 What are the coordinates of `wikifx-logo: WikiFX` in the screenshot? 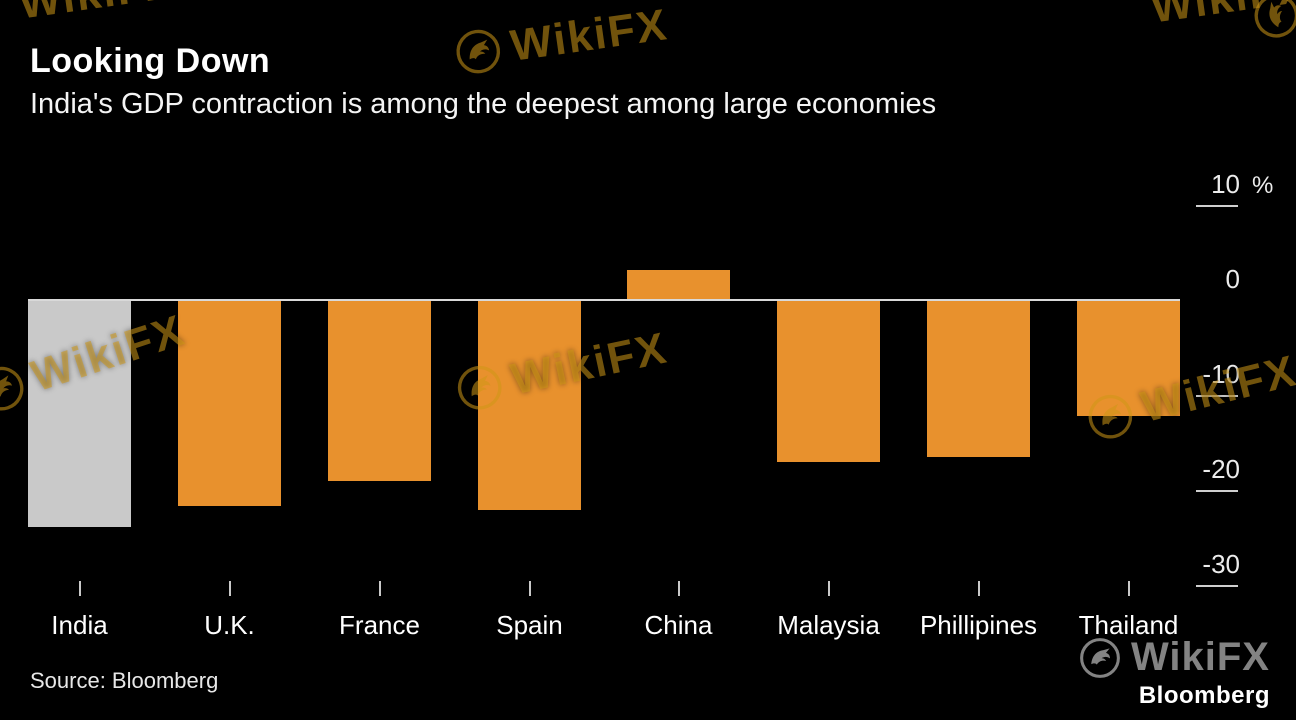 It's located at (1174, 657).